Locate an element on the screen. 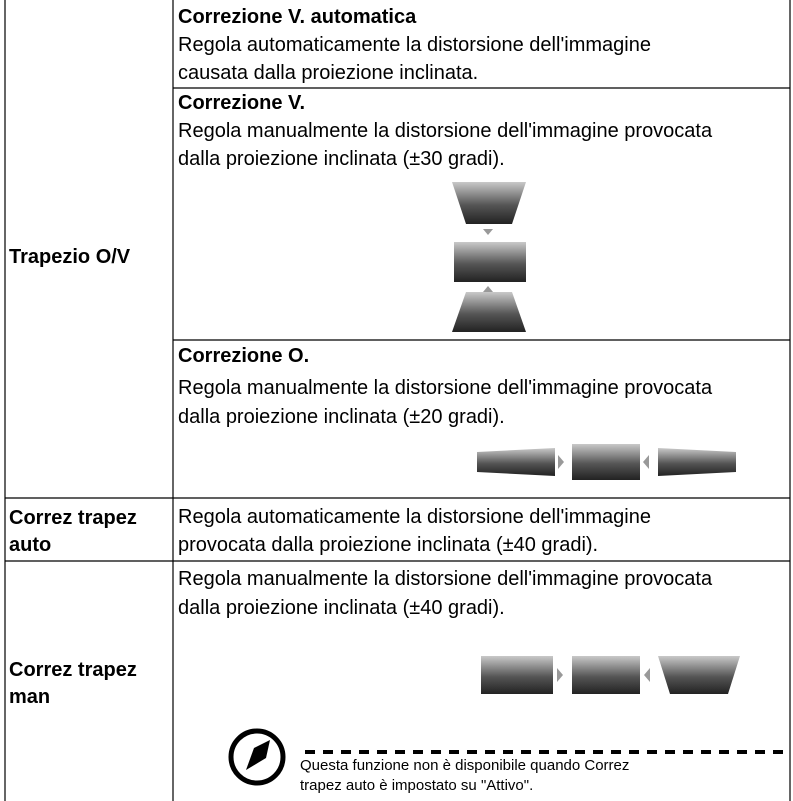 Image resolution: width=793 pixels, height=801 pixels. note-line: trapez auto è impostato su "Attivo". is located at coordinates (417, 785).